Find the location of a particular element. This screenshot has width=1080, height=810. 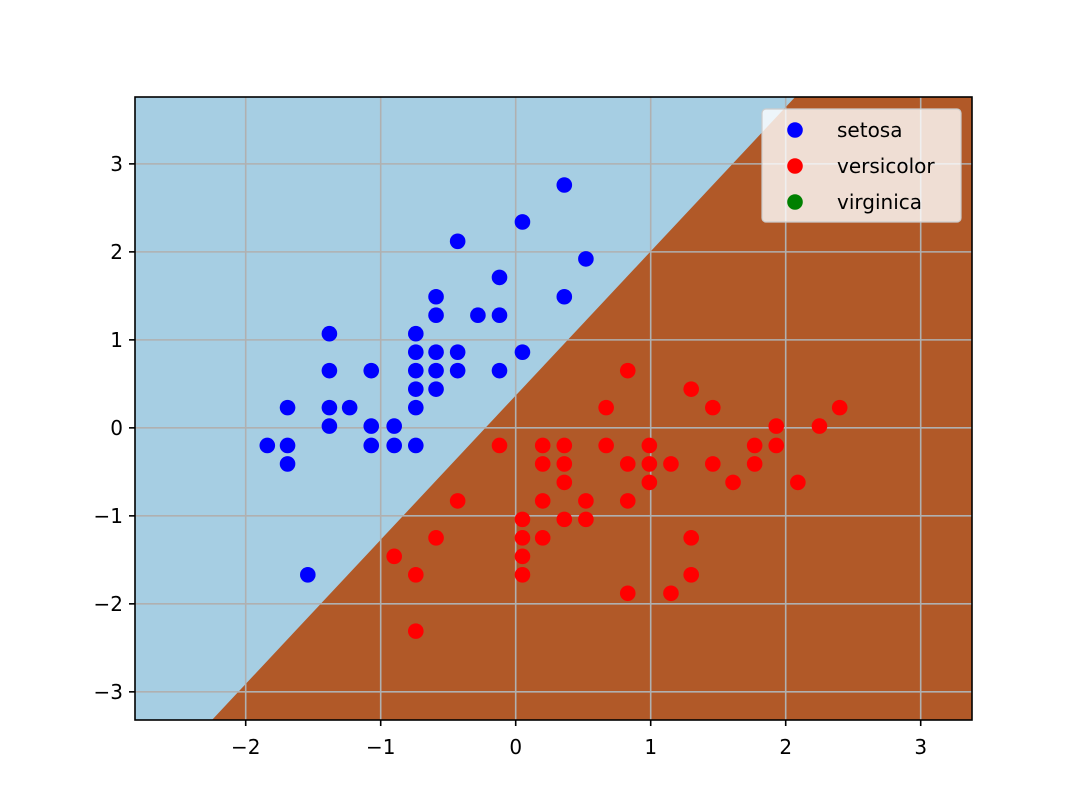

x-tick-label: −1 is located at coordinates (380, 747).